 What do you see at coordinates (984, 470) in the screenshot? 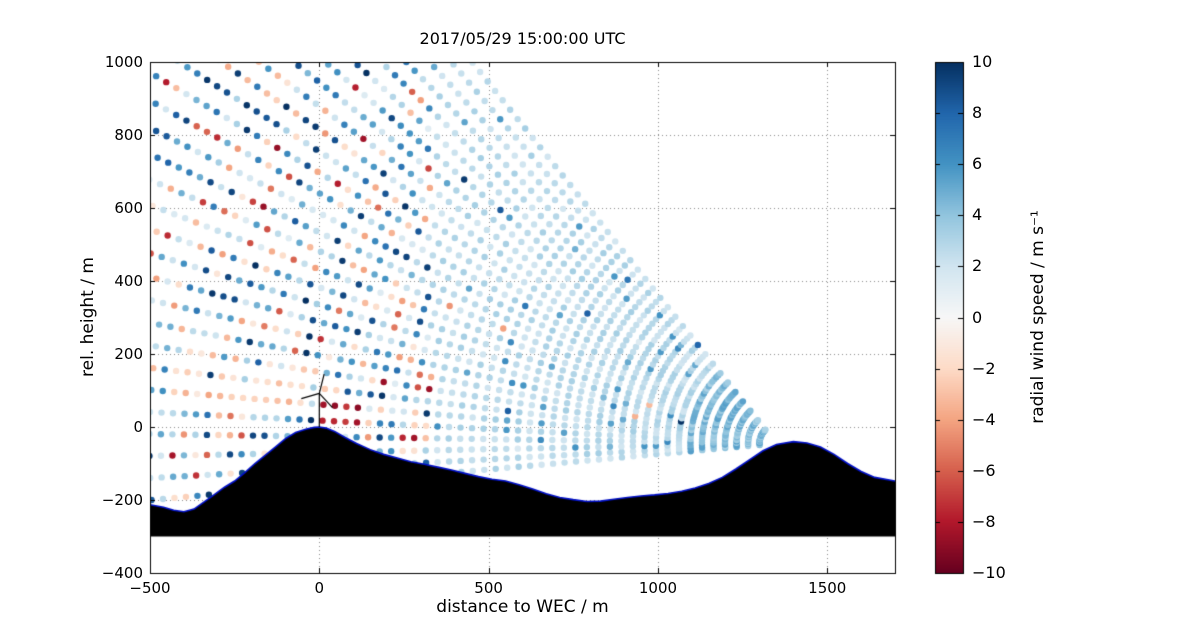
I see `colorbar-tick-label: −6` at bounding box center [984, 470].